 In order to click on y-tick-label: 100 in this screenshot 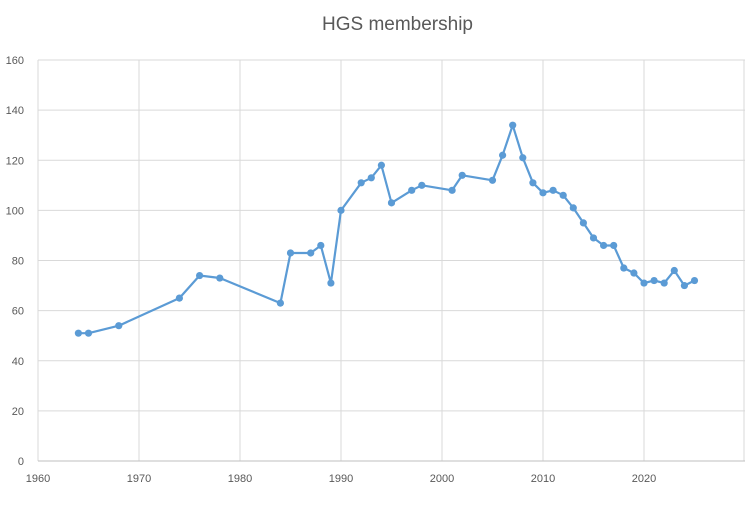, I will do `click(15, 211)`.